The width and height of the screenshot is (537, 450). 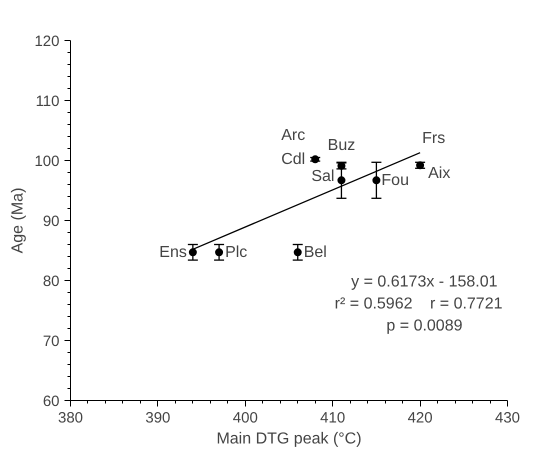 I want to click on annotation: Arc, so click(x=293, y=135).